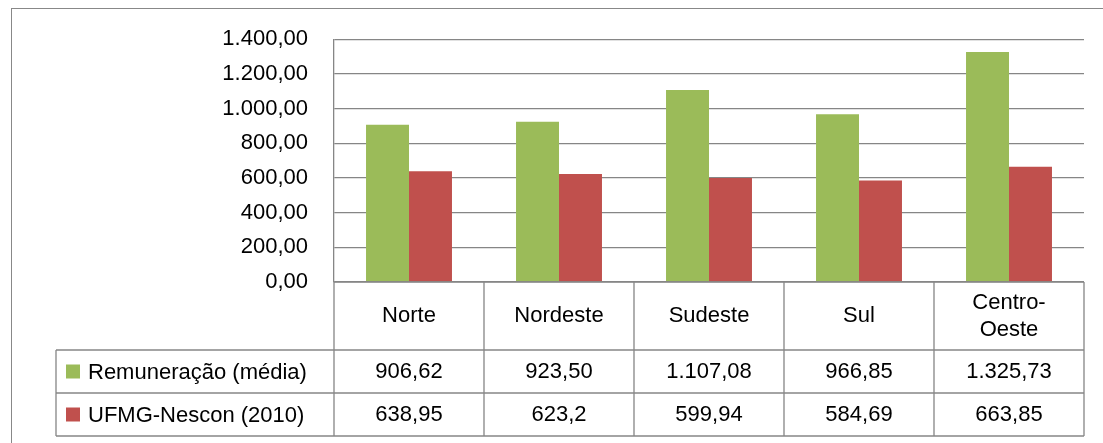 The height and width of the screenshot is (443, 1103). Describe the element at coordinates (274, 211) in the screenshot. I see `y-tick-label: 400,00` at that location.